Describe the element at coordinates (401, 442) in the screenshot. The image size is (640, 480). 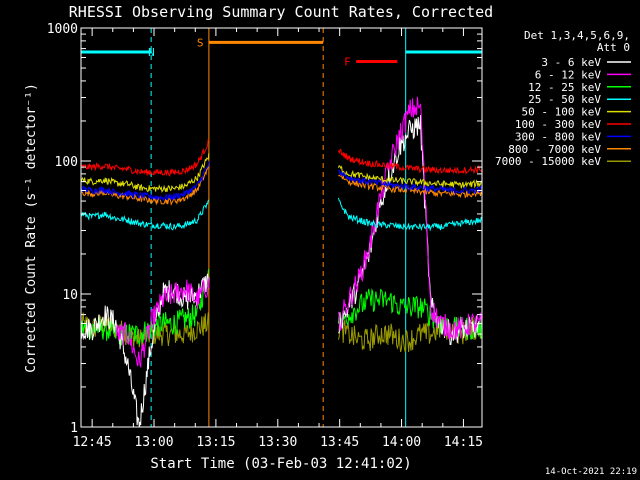
I see `x-tick-label: 14:00` at that location.